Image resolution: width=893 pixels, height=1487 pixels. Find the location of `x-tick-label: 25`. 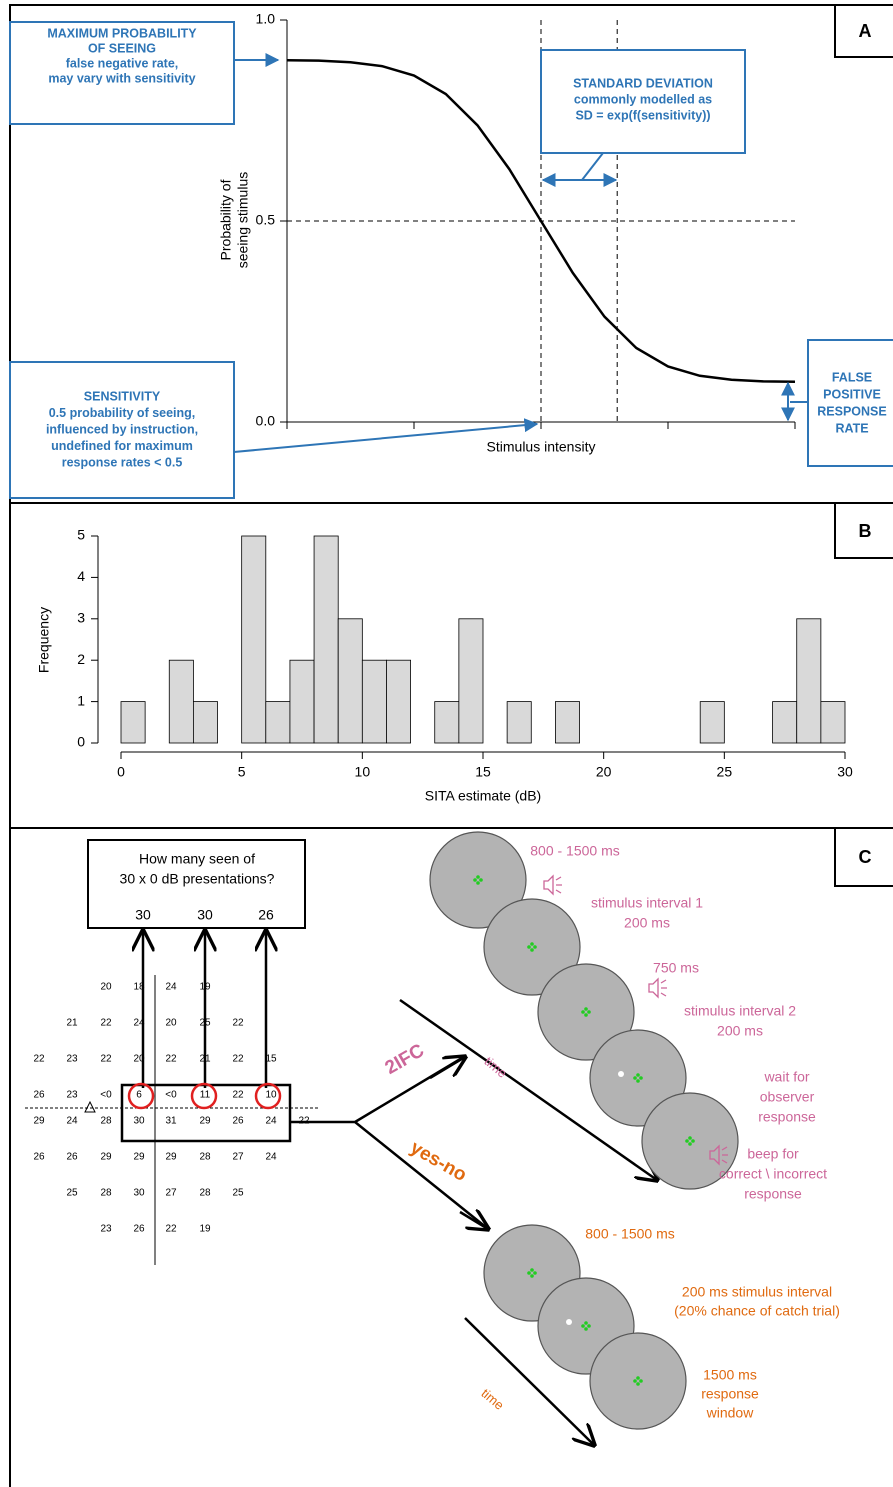

x-tick-label: 25 is located at coordinates (725, 772).